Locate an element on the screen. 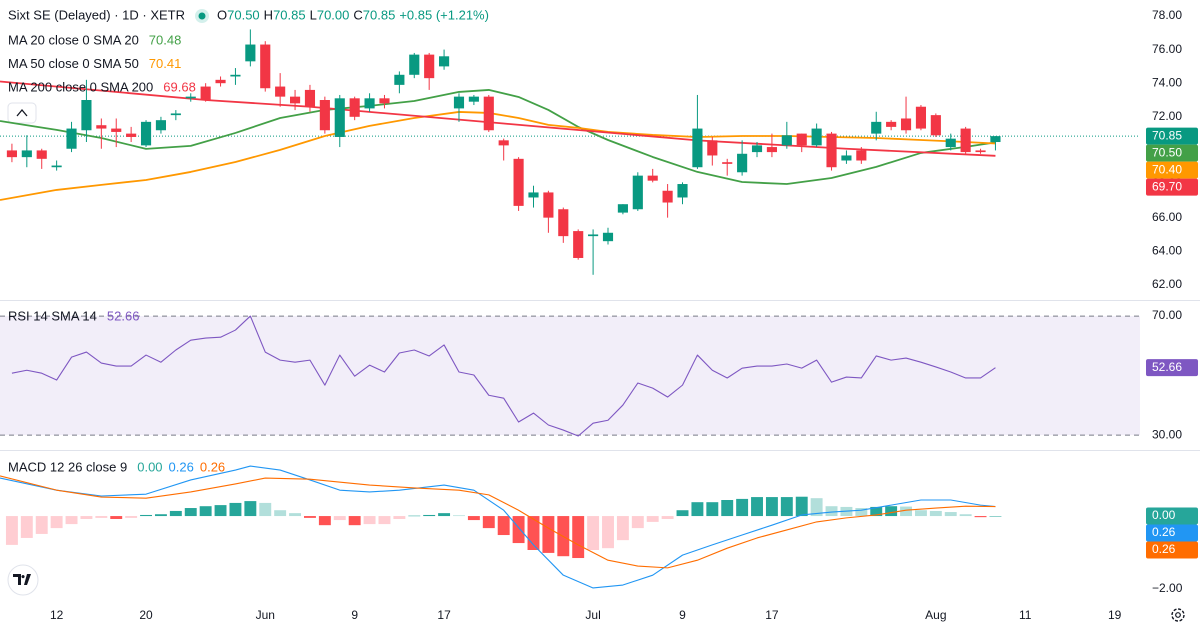 The width and height of the screenshot is (1200, 630). y-tick-label: 72.00 is located at coordinates (1167, 116).